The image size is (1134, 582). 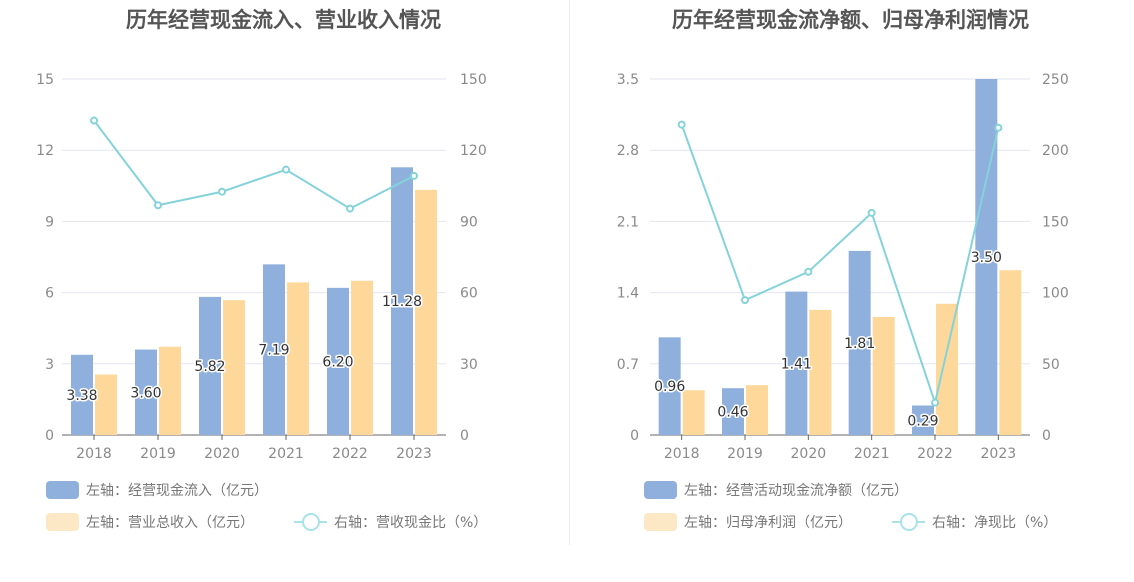 What do you see at coordinates (628, 294) in the screenshot?
I see `left-axis-tick-label: 1.4` at bounding box center [628, 294].